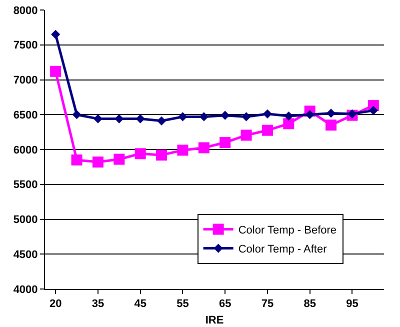 This screenshot has height=327, width=400. I want to click on x-tick-label: 35, so click(98, 304).